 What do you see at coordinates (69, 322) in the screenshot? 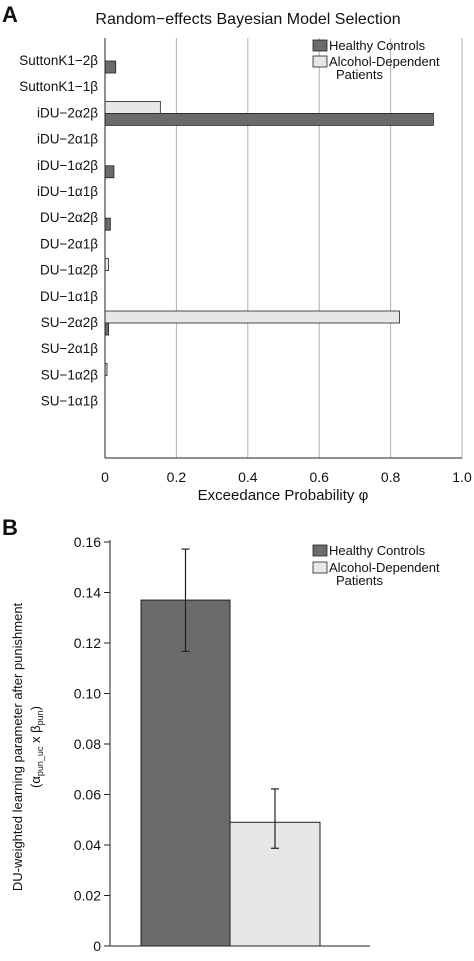
I see `category-label-a: SU−2α2β` at bounding box center [69, 322].